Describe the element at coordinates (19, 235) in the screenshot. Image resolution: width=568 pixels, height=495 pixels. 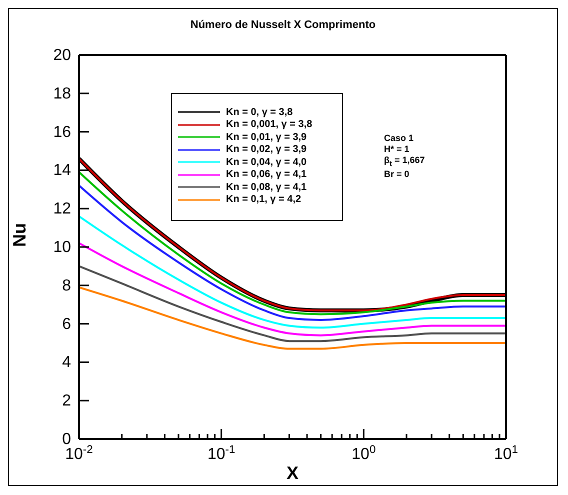
I see `y-axis-title: Nu` at that location.